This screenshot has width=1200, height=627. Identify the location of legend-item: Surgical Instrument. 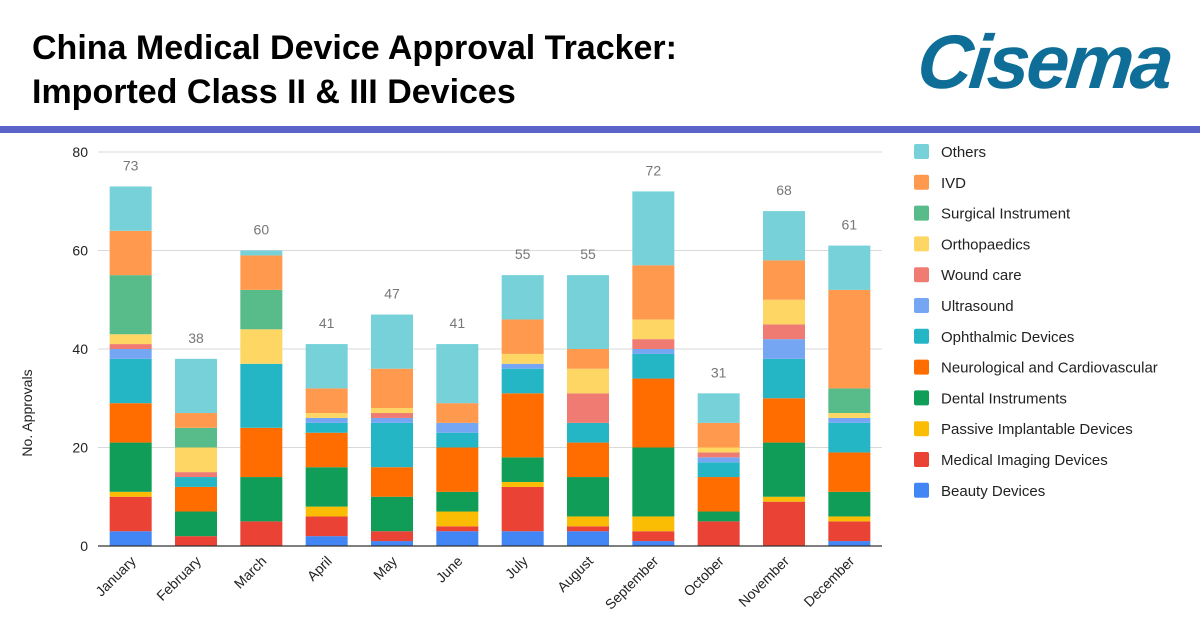
(992, 214).